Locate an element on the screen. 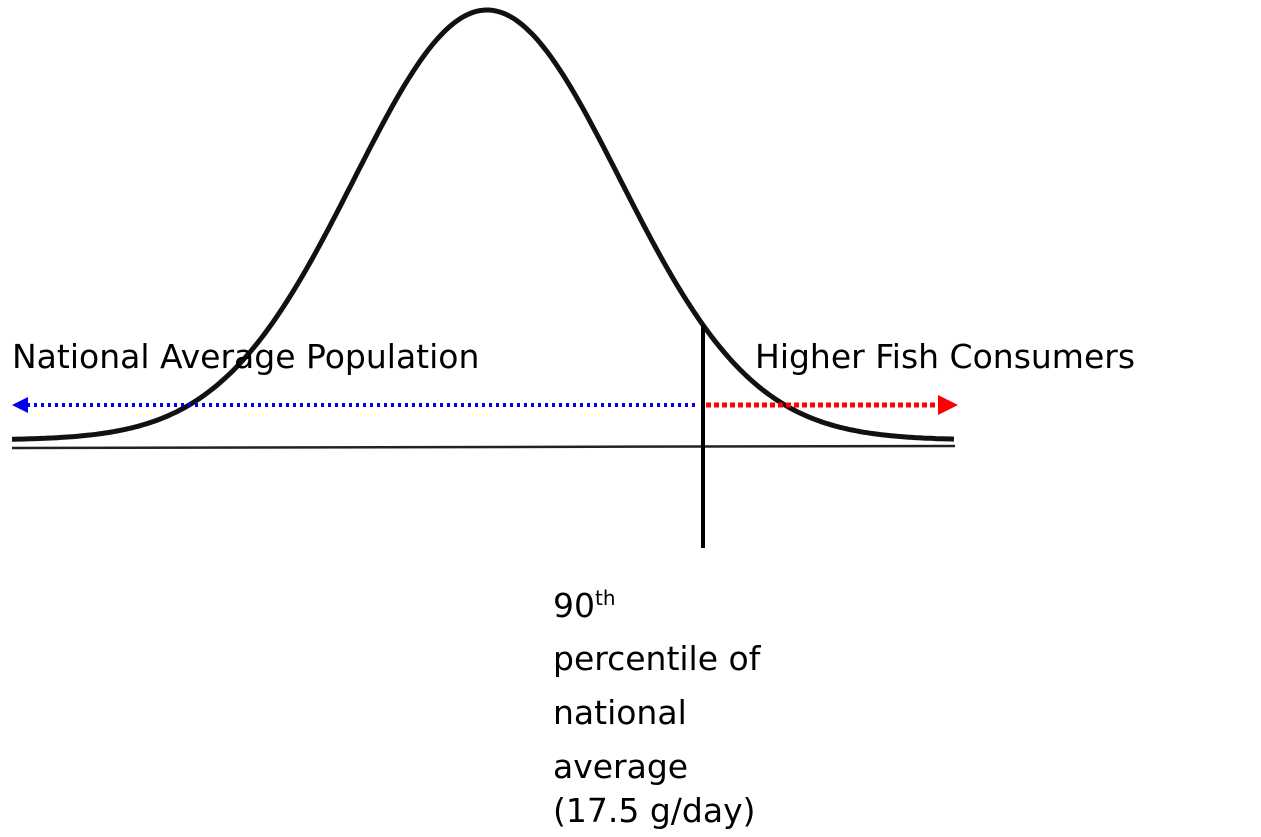 Image resolution: width=1261 pixels, height=837 pixels. marker-line: national is located at coordinates (620, 712).